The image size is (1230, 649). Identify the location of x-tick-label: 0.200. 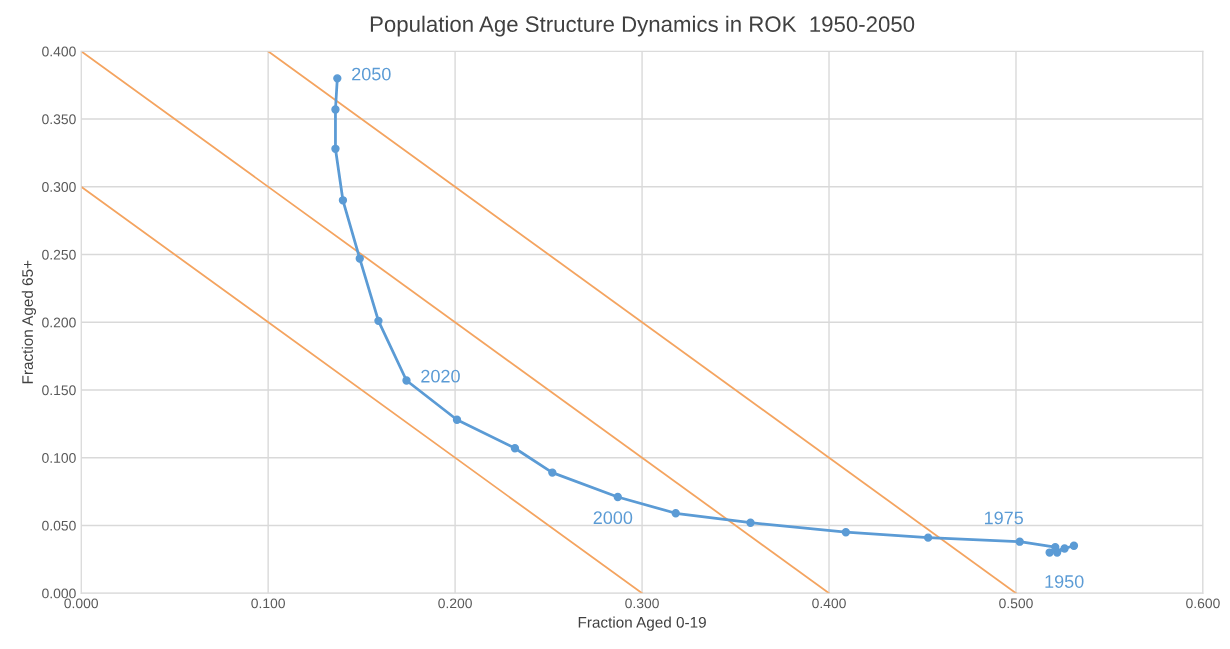
(455, 603).